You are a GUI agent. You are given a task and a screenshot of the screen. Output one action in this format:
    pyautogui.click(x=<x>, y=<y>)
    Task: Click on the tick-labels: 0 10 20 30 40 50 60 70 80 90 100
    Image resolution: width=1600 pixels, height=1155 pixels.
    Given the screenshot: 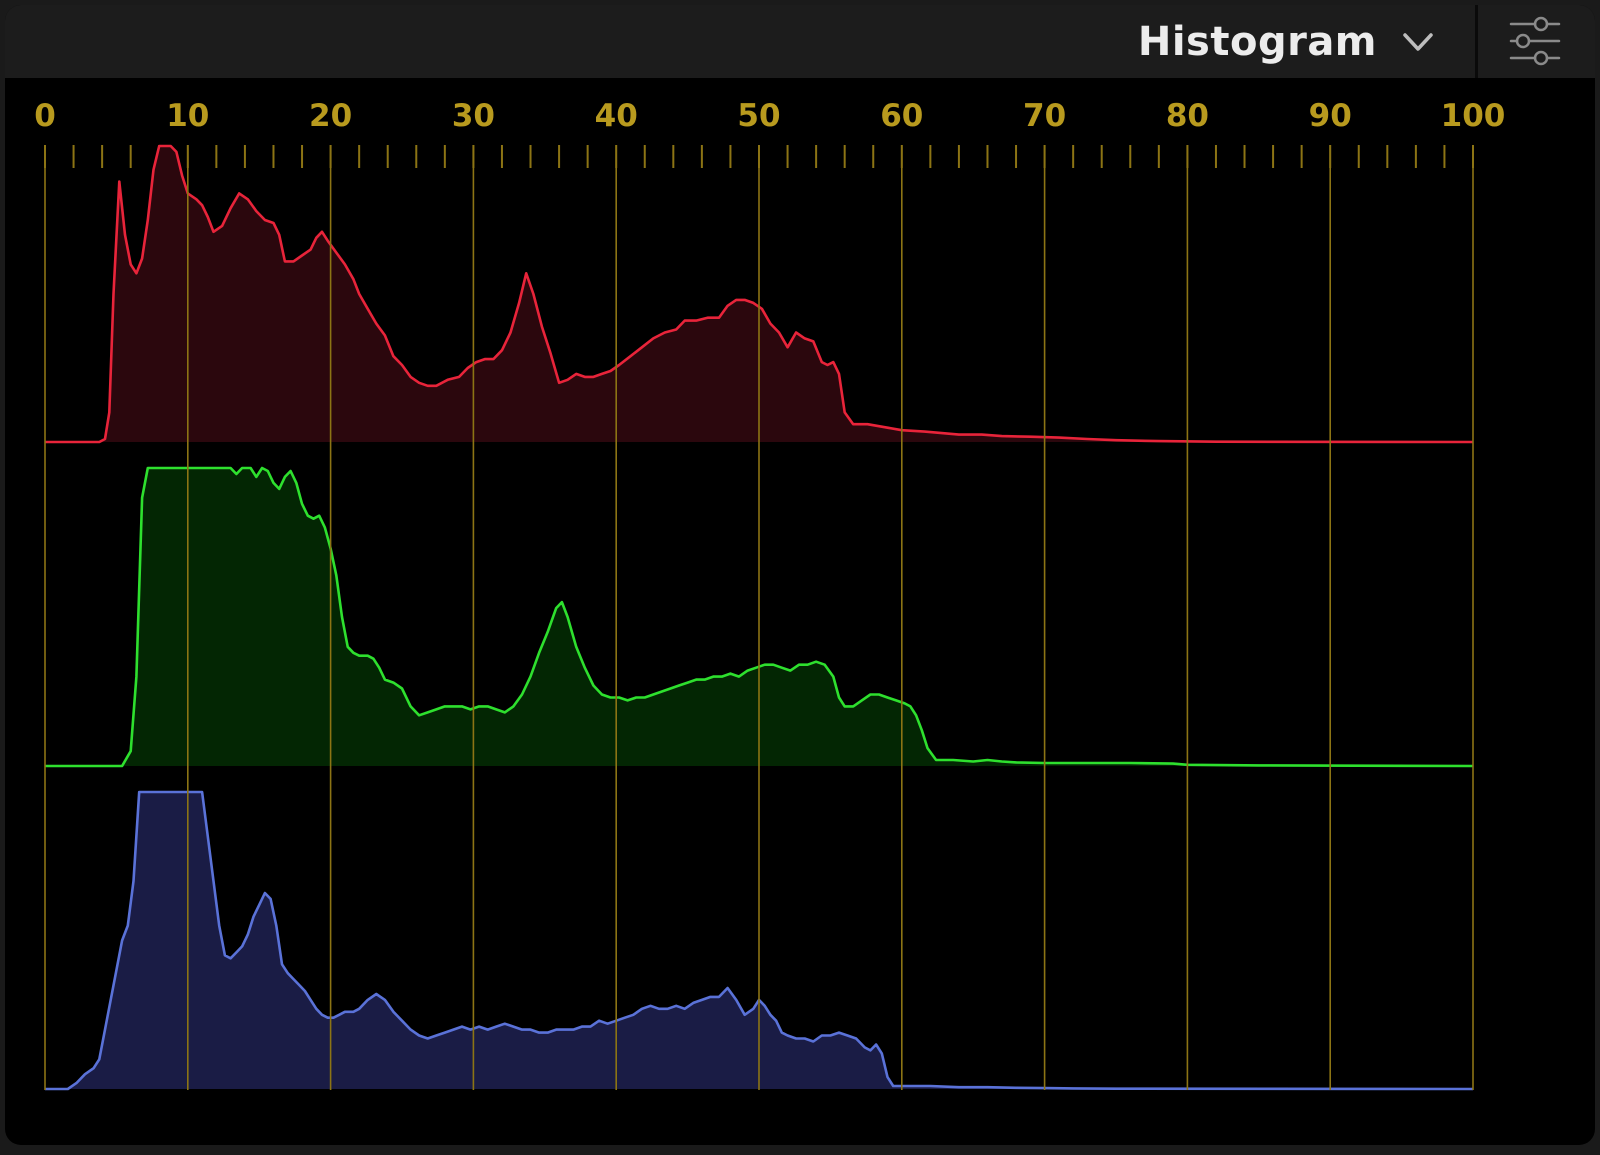 What is the action you would take?
    pyautogui.click(x=769, y=116)
    